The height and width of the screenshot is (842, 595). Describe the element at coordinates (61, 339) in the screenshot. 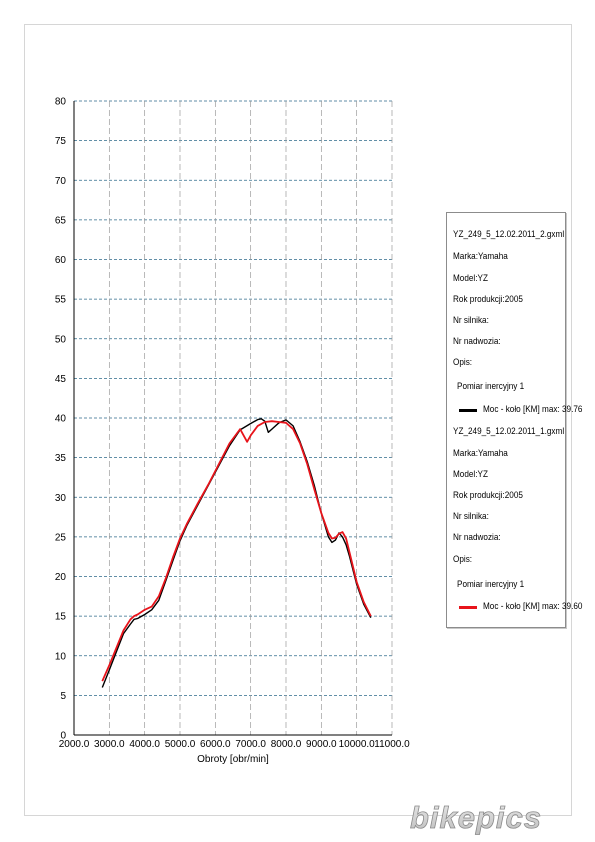

I see `y-tick-label: 50` at that location.